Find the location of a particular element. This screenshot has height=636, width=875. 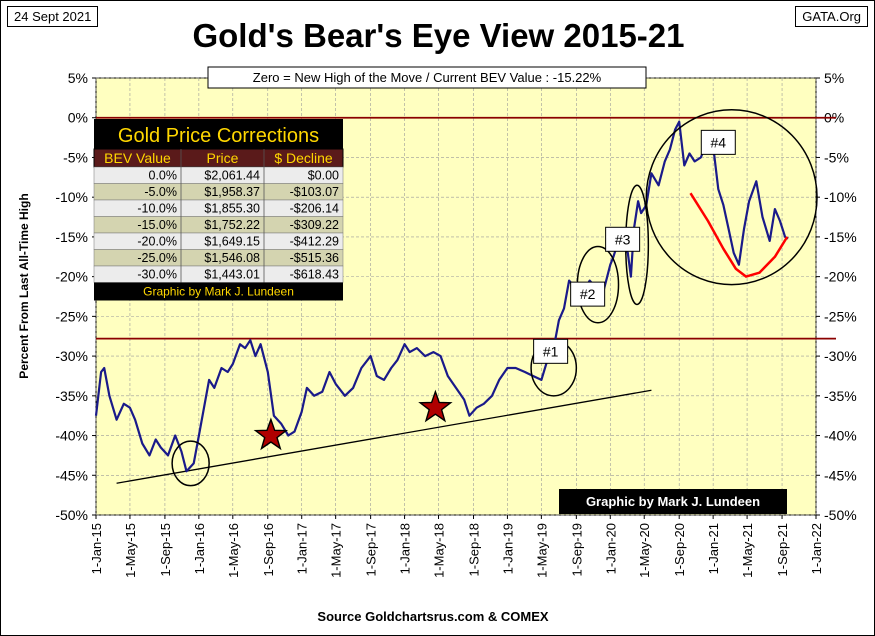

credit-box is located at coordinates (673, 501).